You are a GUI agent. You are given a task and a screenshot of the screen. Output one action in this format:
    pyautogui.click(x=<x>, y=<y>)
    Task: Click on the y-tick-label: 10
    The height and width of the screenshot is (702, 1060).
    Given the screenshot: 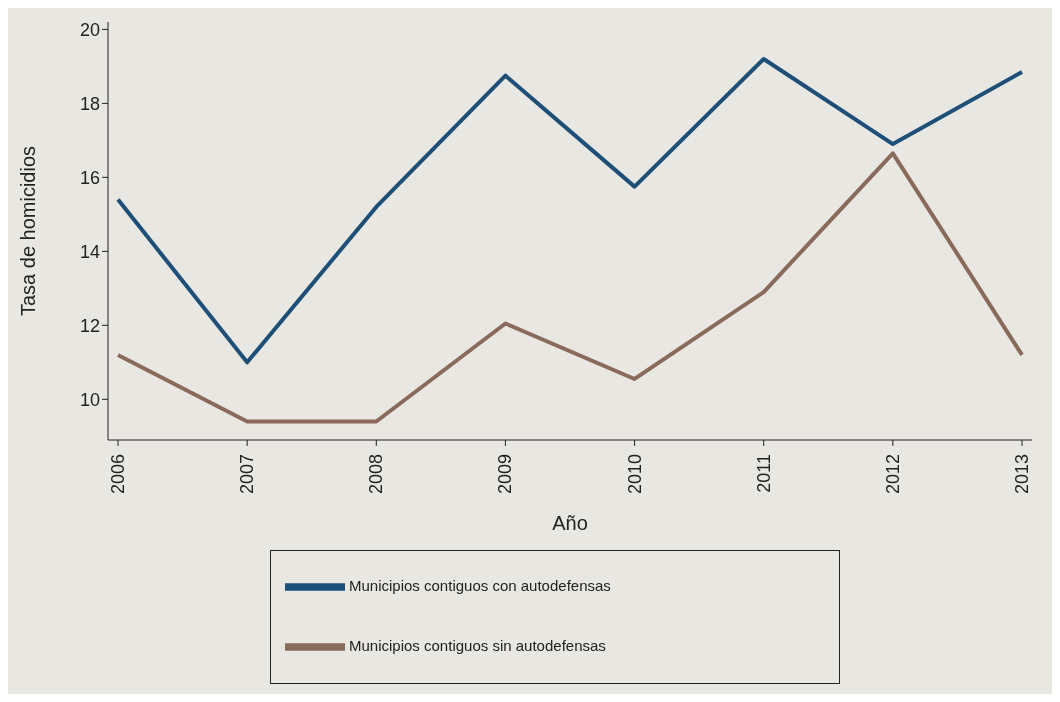 What is the action you would take?
    pyautogui.click(x=89, y=399)
    